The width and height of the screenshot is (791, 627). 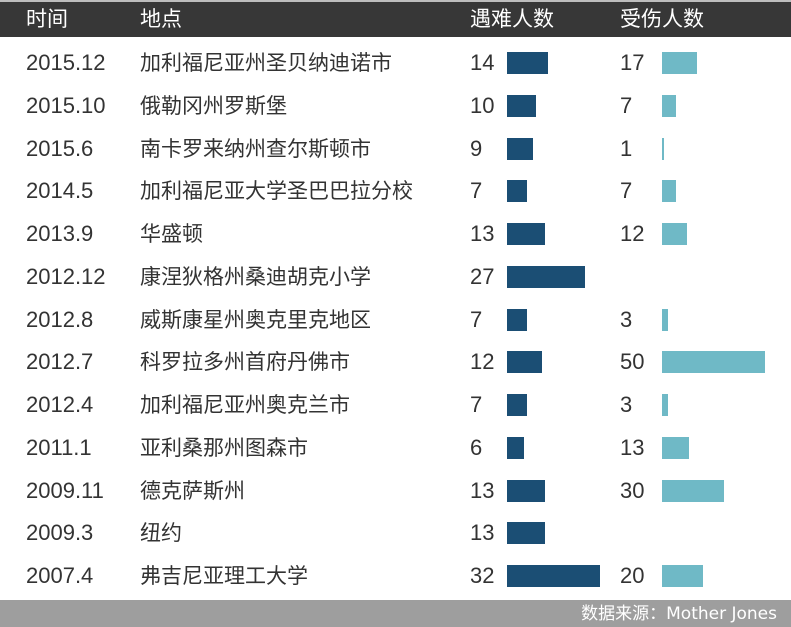 I want to click on row-place: 加利福尼亚州圣贝纳迪诺市, so click(x=266, y=63).